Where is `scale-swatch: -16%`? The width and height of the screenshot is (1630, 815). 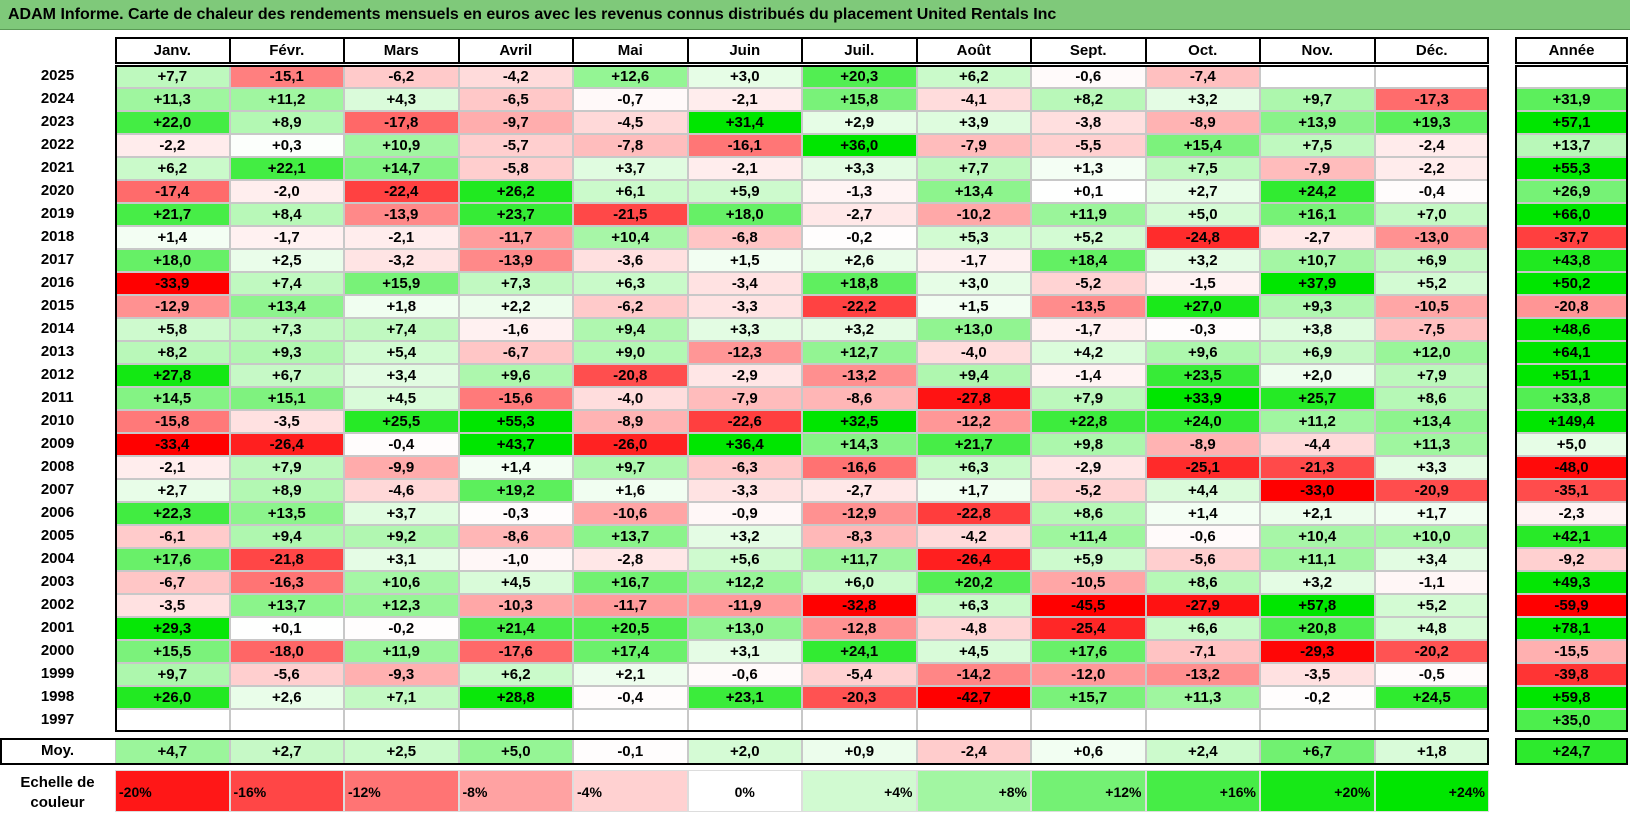
scale-swatch: -16% is located at coordinates (286, 791).